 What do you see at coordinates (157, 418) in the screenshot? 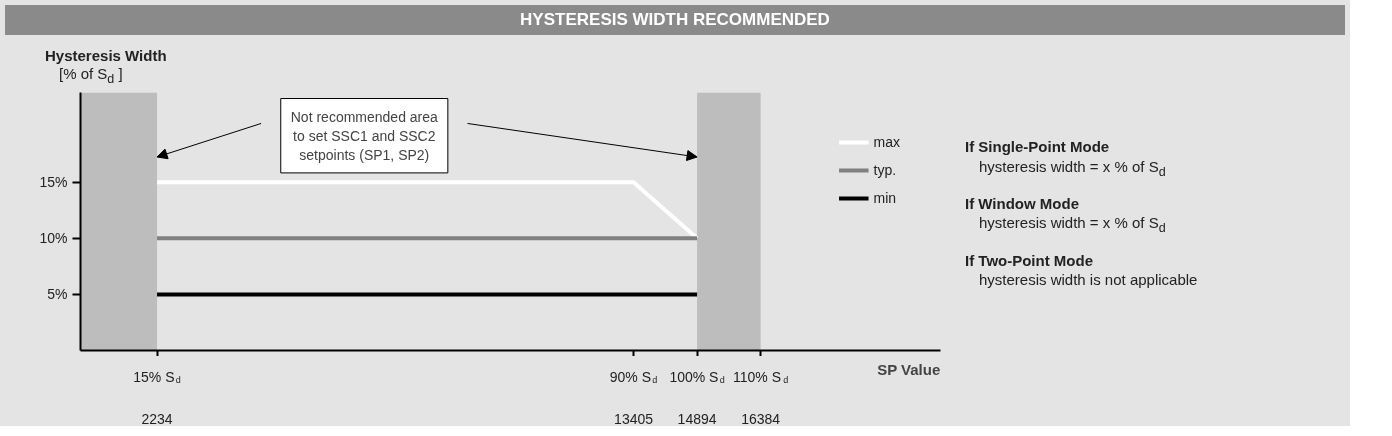
I see `x-tick-label: 2234` at bounding box center [157, 418].